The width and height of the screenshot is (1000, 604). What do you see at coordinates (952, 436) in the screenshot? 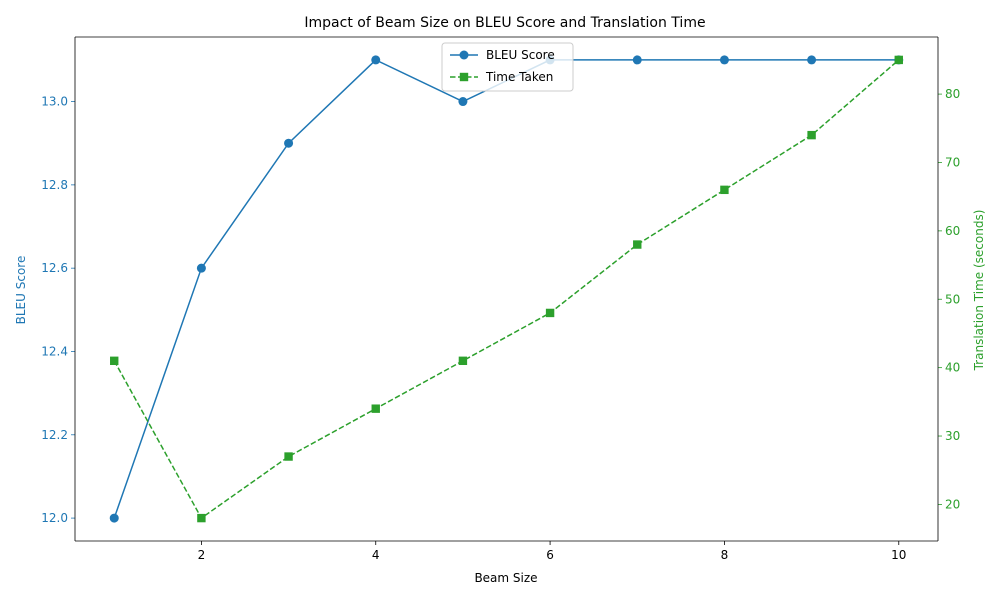
I see `y-right-tick-label: 30` at bounding box center [952, 436].